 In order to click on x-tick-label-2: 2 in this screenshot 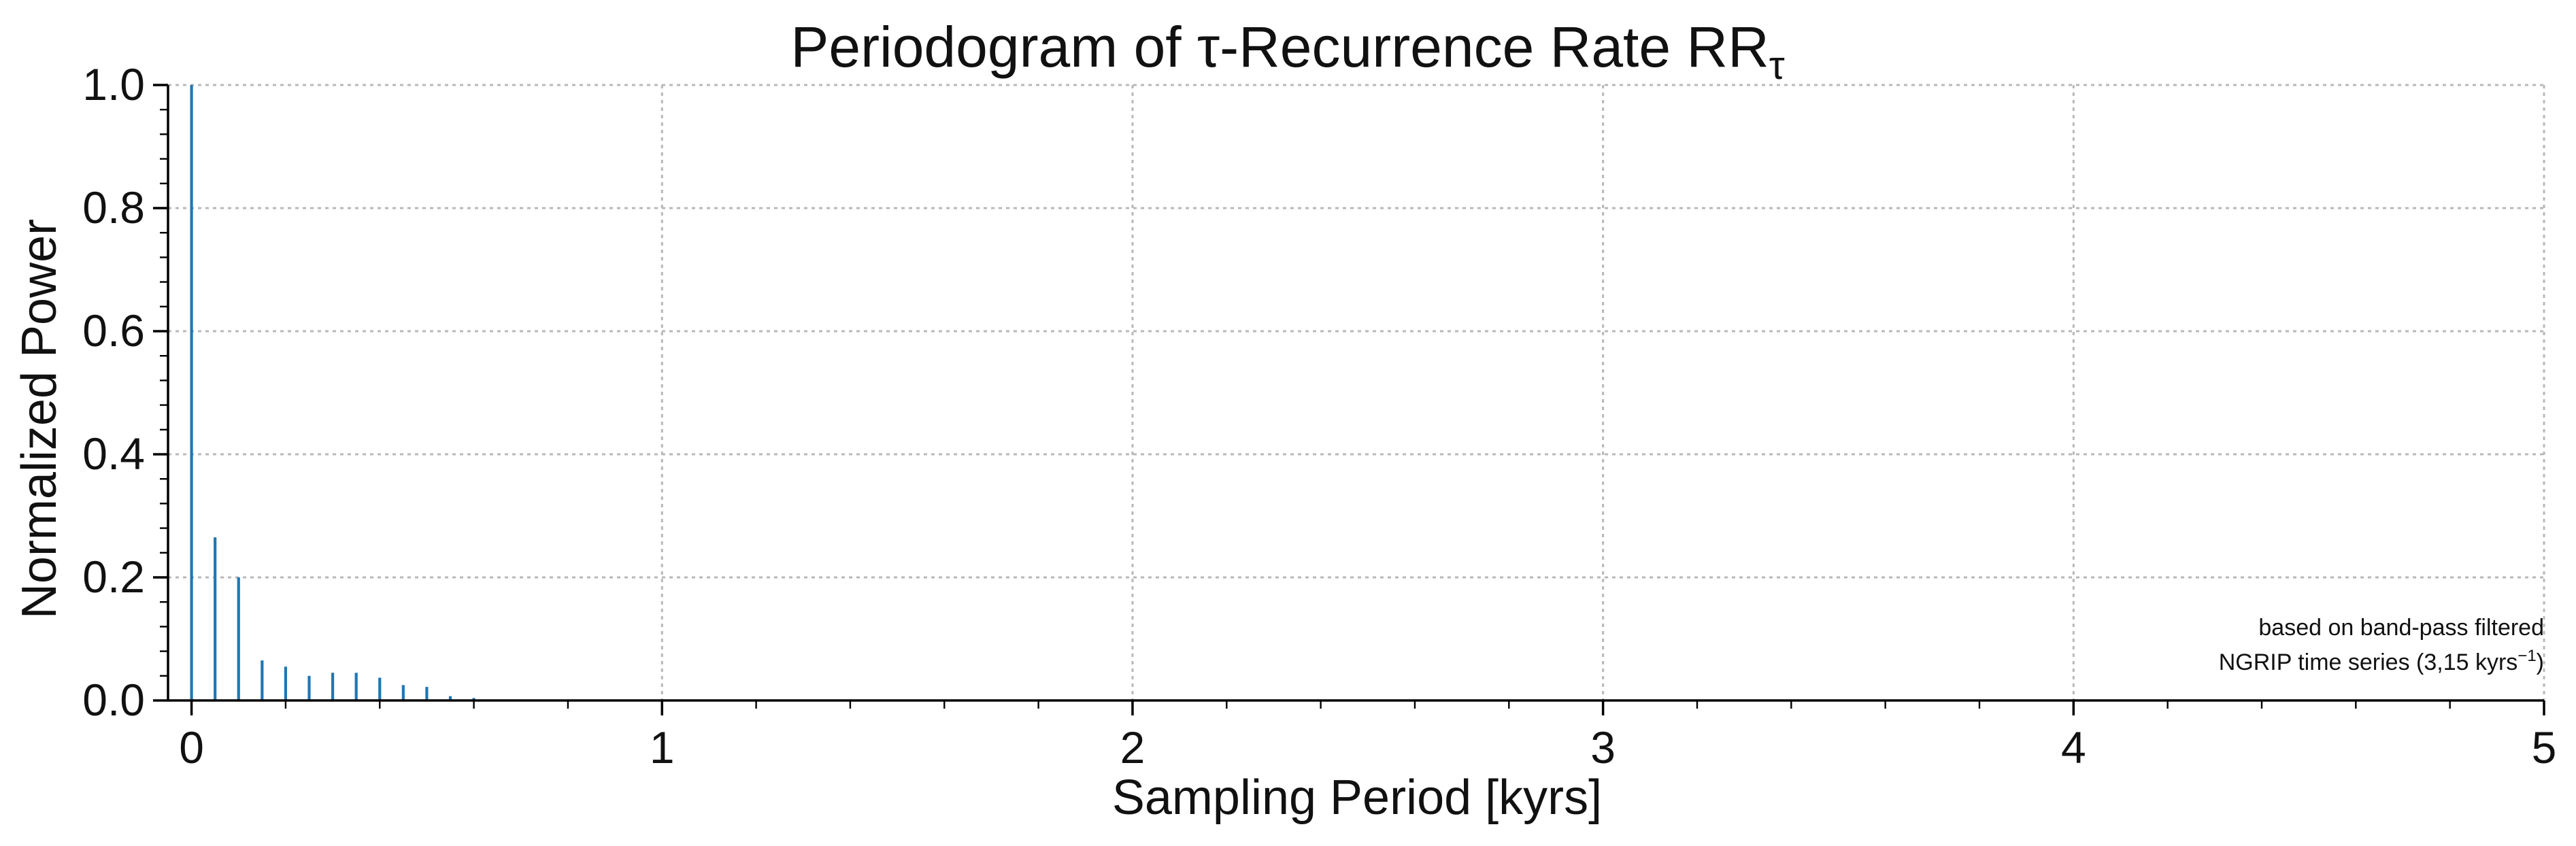, I will do `click(1132, 747)`.